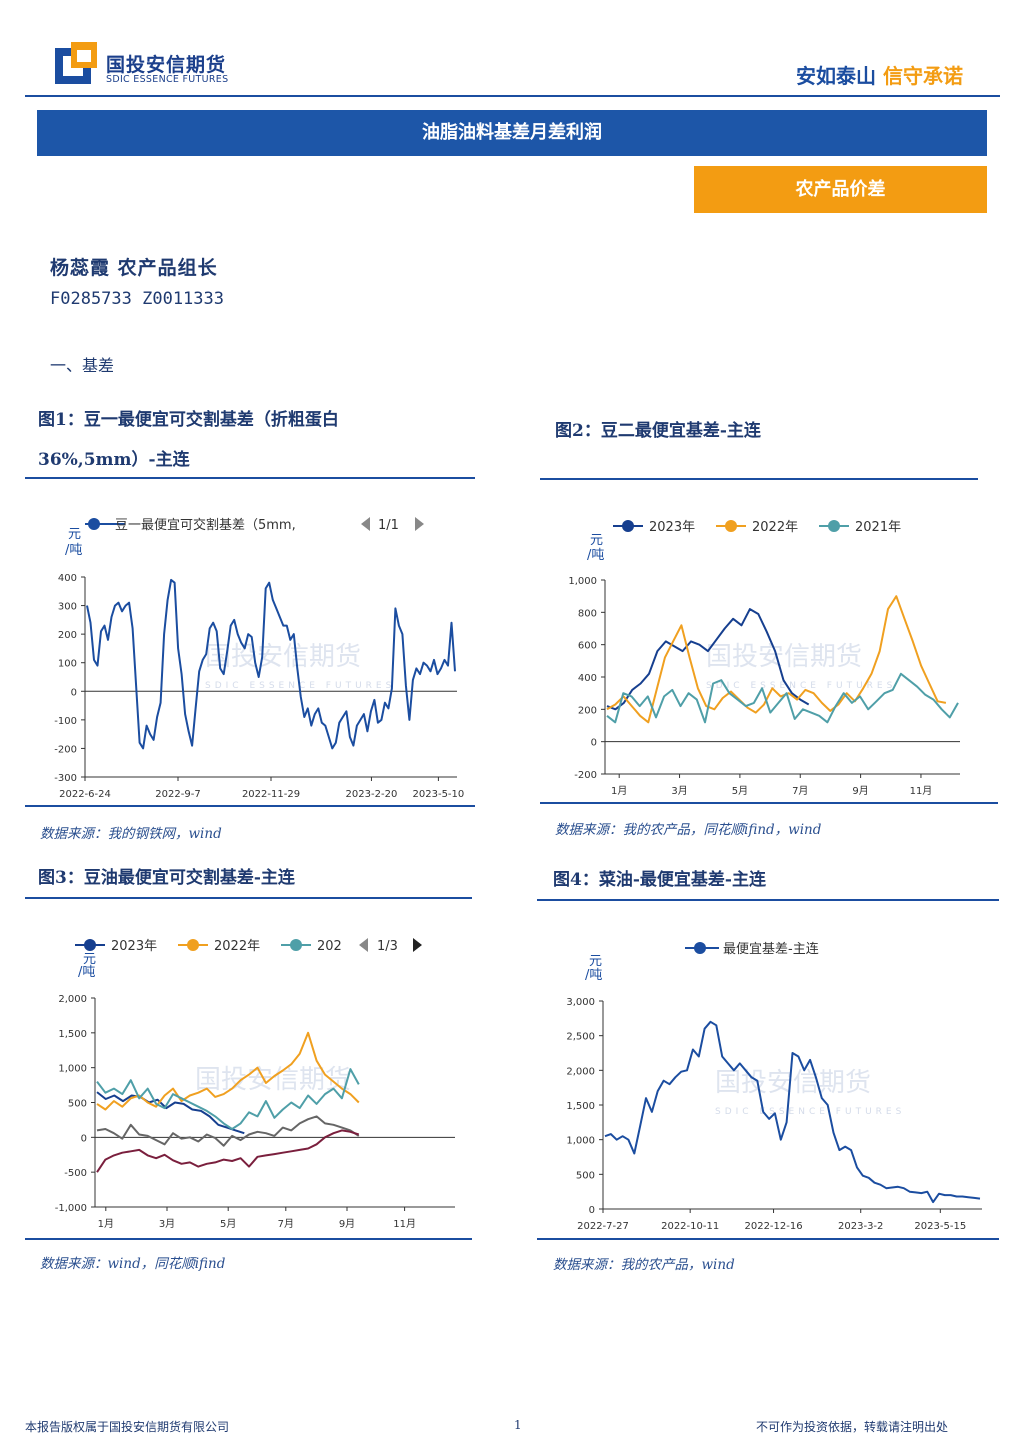 The width and height of the screenshot is (1025, 1450). I want to click on figure-2-top-rule, so click(759, 479).